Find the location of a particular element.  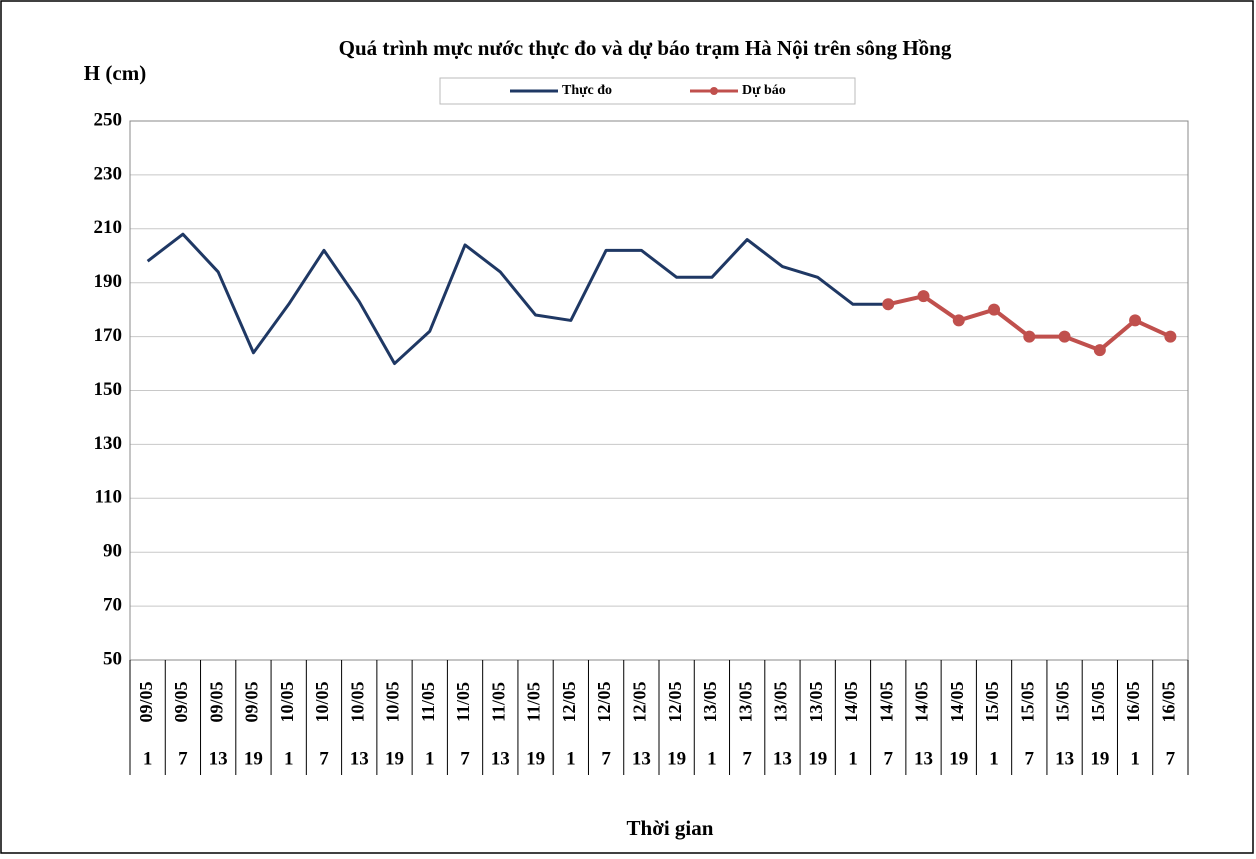

y-tick-label: 50 is located at coordinates (112, 658).